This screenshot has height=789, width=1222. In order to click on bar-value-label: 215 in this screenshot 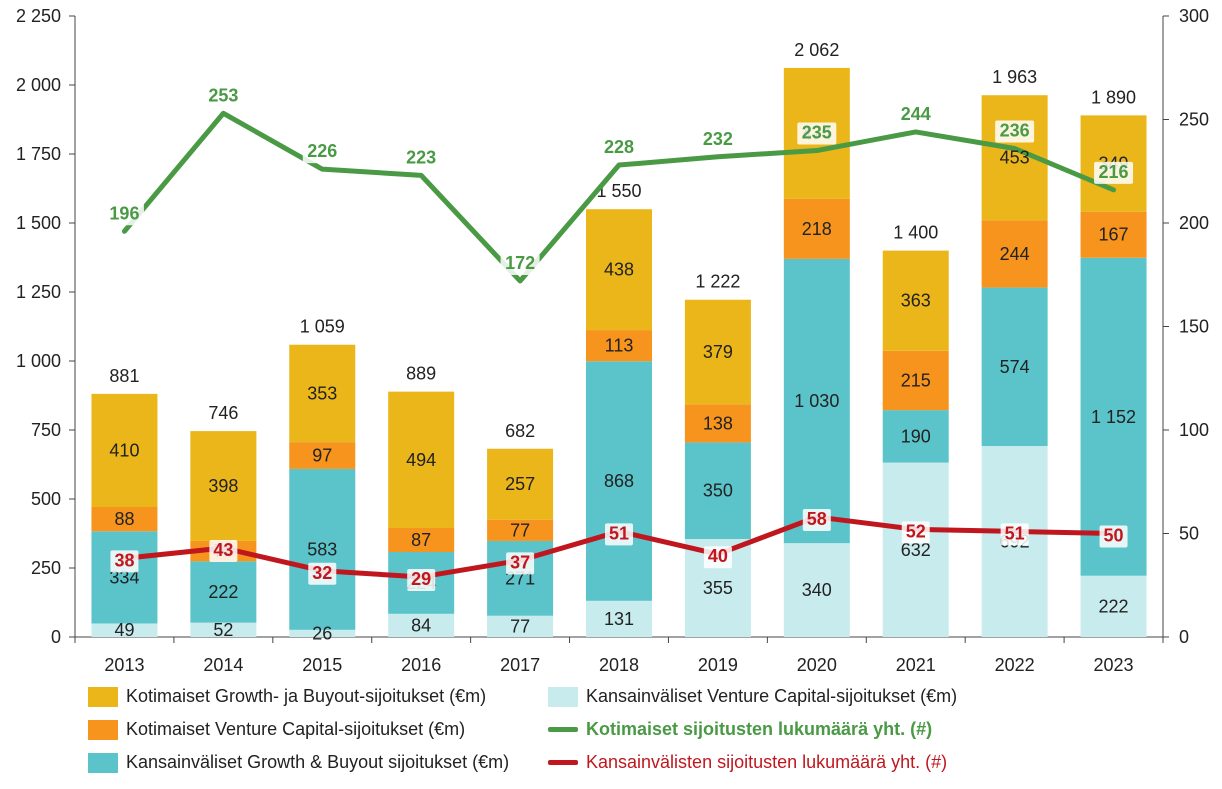, I will do `click(916, 380)`.